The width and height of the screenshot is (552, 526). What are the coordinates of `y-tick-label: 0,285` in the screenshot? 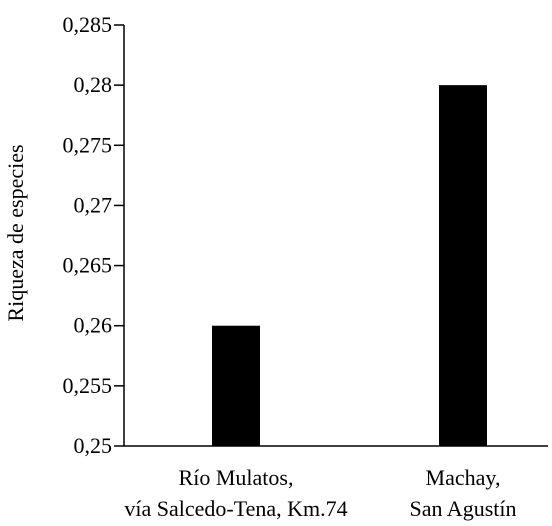 It's located at (88, 24).